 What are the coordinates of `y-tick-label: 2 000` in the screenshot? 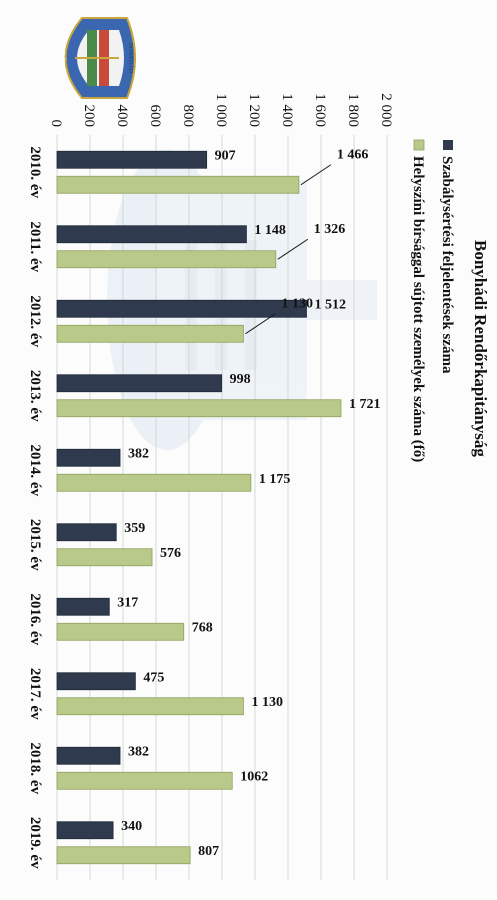 It's located at (386, 110).